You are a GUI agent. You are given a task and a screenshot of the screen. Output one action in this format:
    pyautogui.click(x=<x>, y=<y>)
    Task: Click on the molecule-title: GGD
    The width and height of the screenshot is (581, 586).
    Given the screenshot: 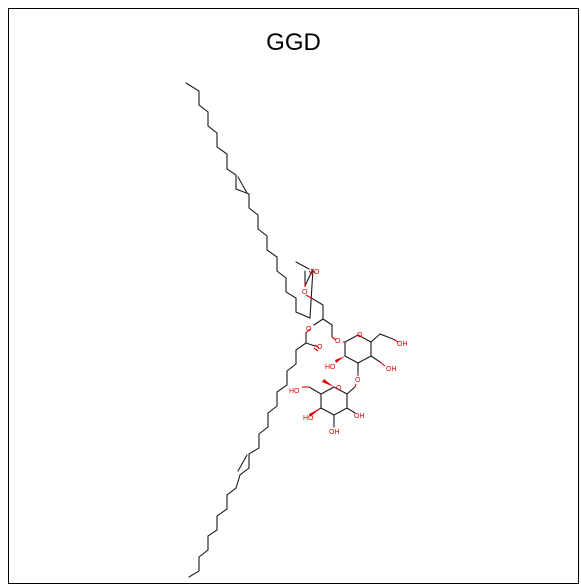 What is the action you would take?
    pyautogui.click(x=293, y=42)
    